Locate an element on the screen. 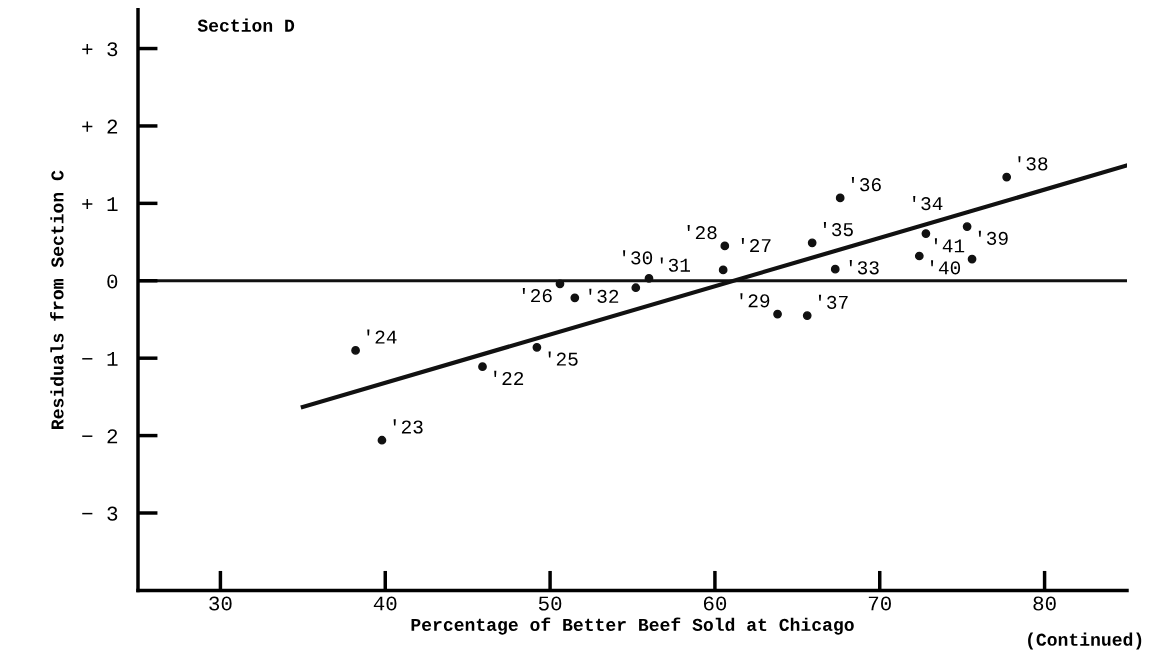 This screenshot has height=656, width=1150. annotation: '30 is located at coordinates (638, 257).